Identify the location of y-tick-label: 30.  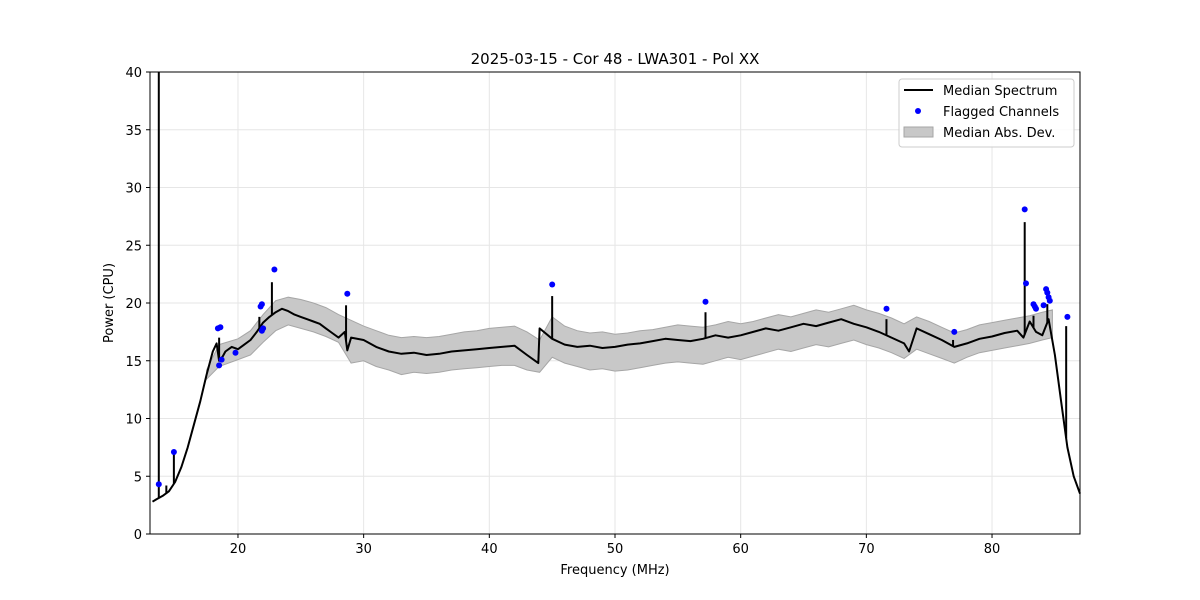
(133, 189).